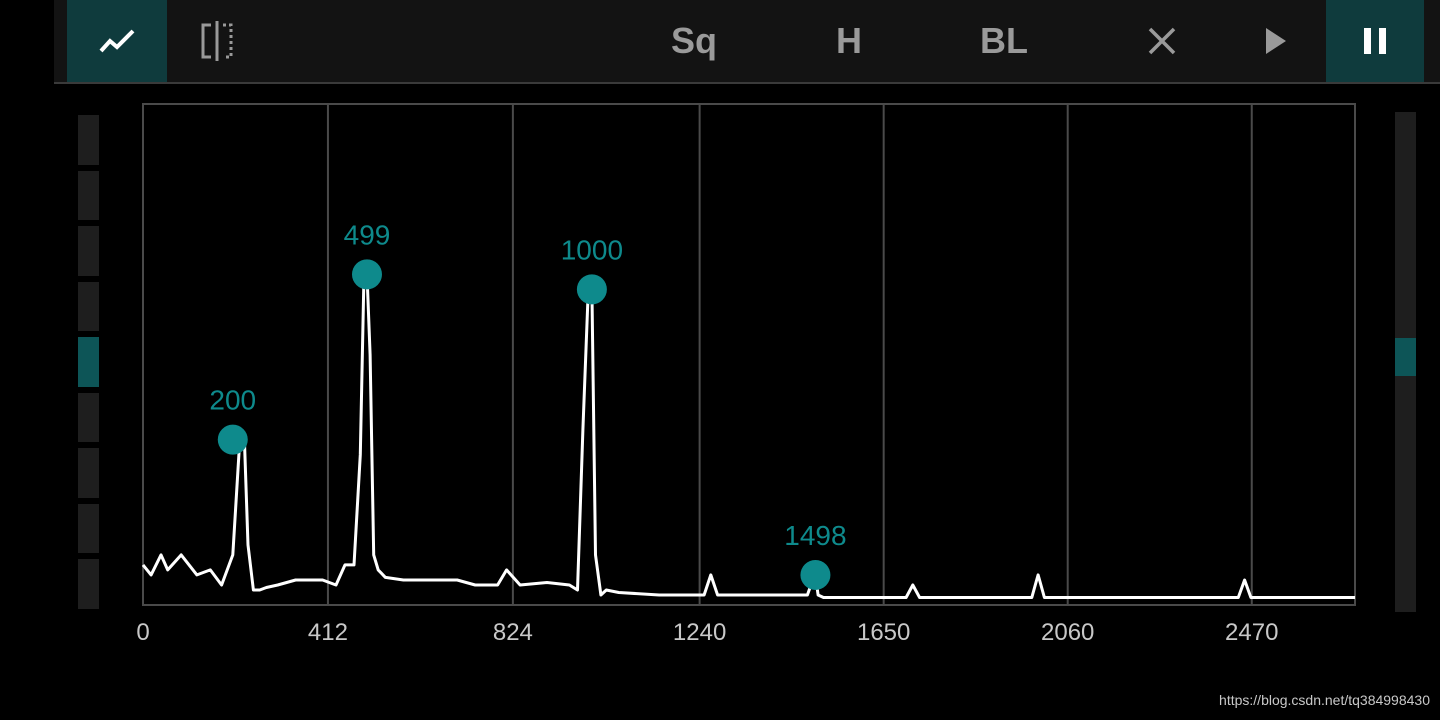 The image size is (1440, 720). I want to click on split-view-button, so click(217, 41).